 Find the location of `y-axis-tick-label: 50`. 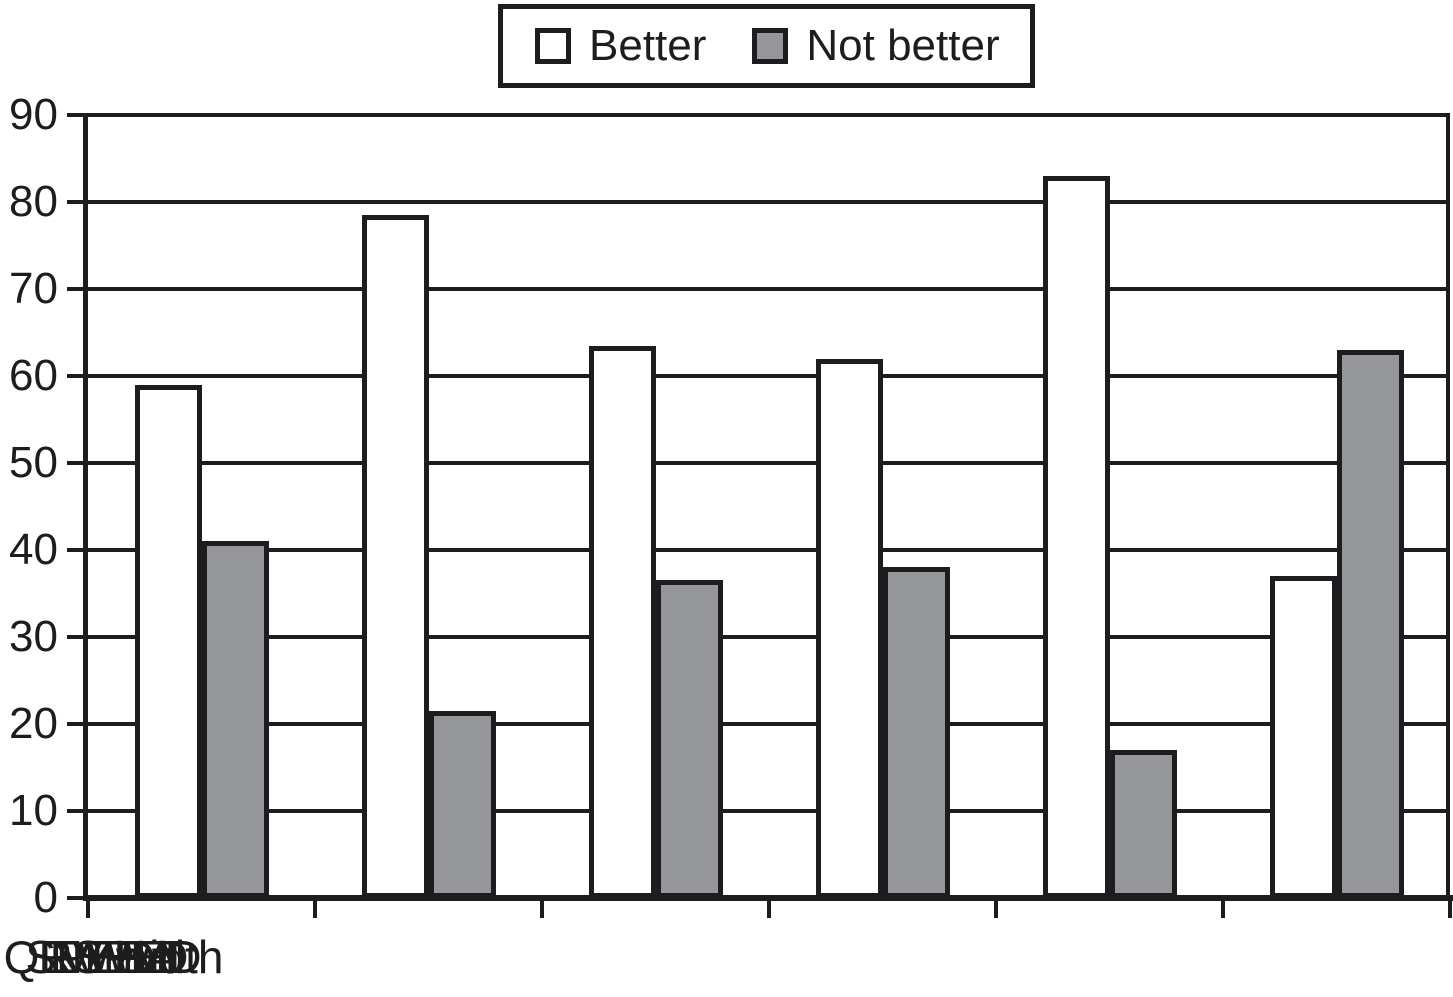

y-axis-tick-label: 50 is located at coordinates (33, 462).